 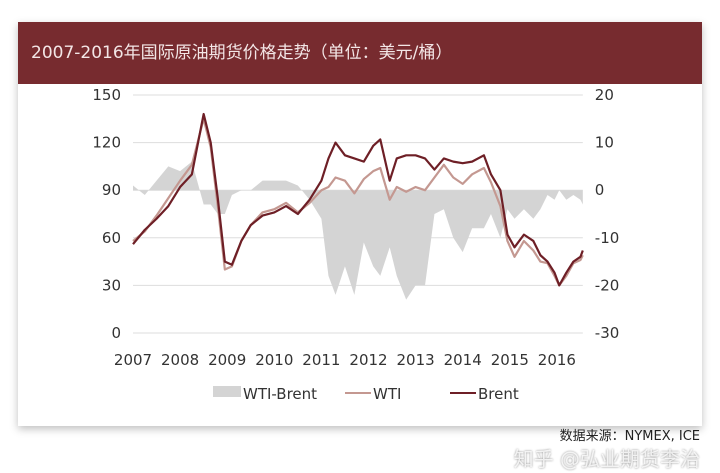 I want to click on watermark: 知乎 @弘业期货李治, so click(x=606, y=459).